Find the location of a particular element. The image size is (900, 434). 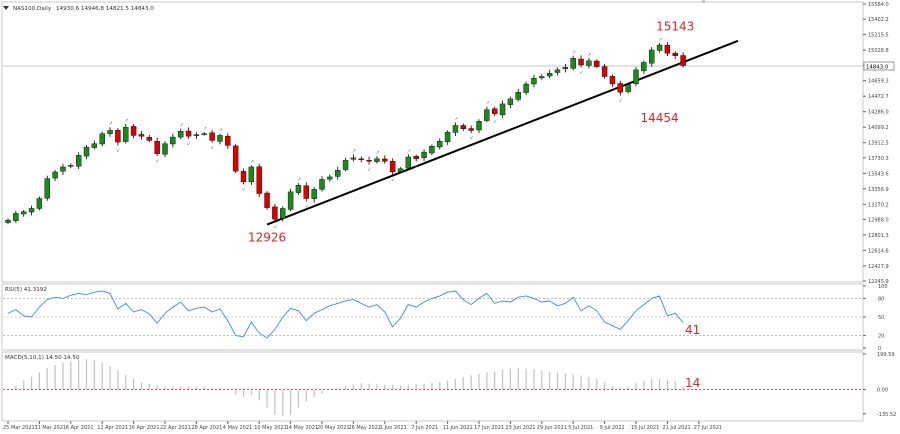

time-axis-label: 28 Apr 2021 is located at coordinates (206, 428).